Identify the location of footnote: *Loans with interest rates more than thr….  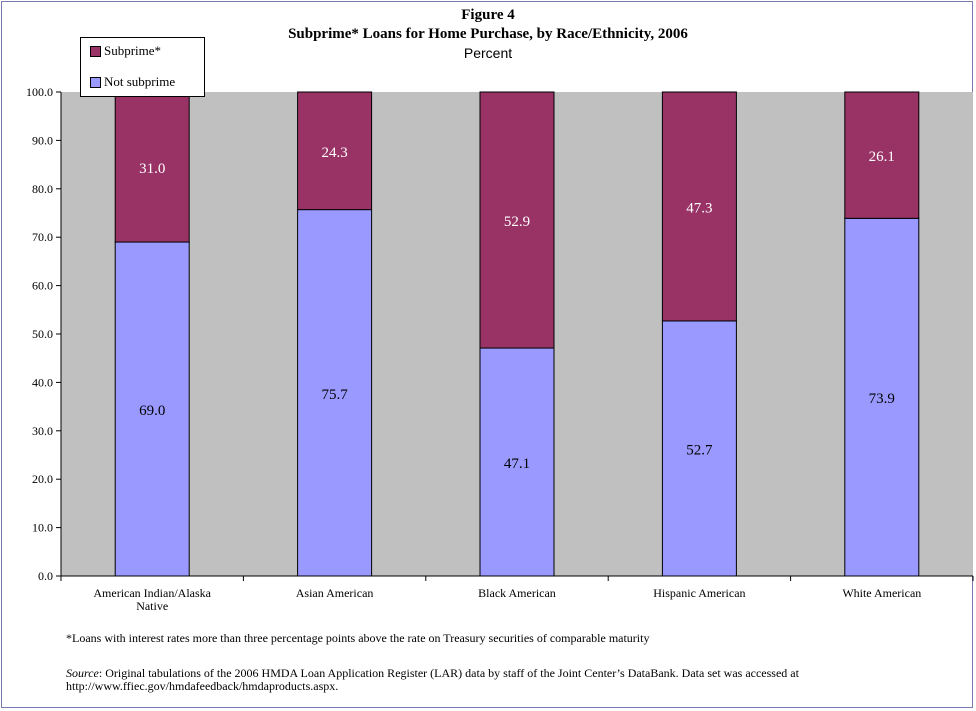
(358, 638).